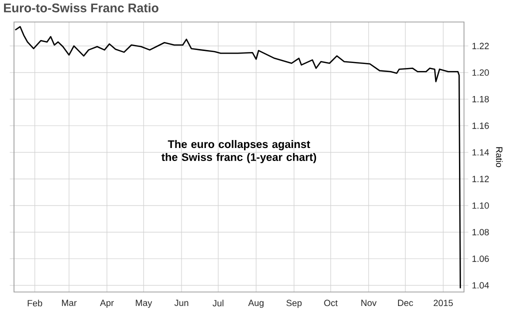  What do you see at coordinates (480, 152) in the screenshot?
I see `y-tick-label: 1.14` at bounding box center [480, 152].